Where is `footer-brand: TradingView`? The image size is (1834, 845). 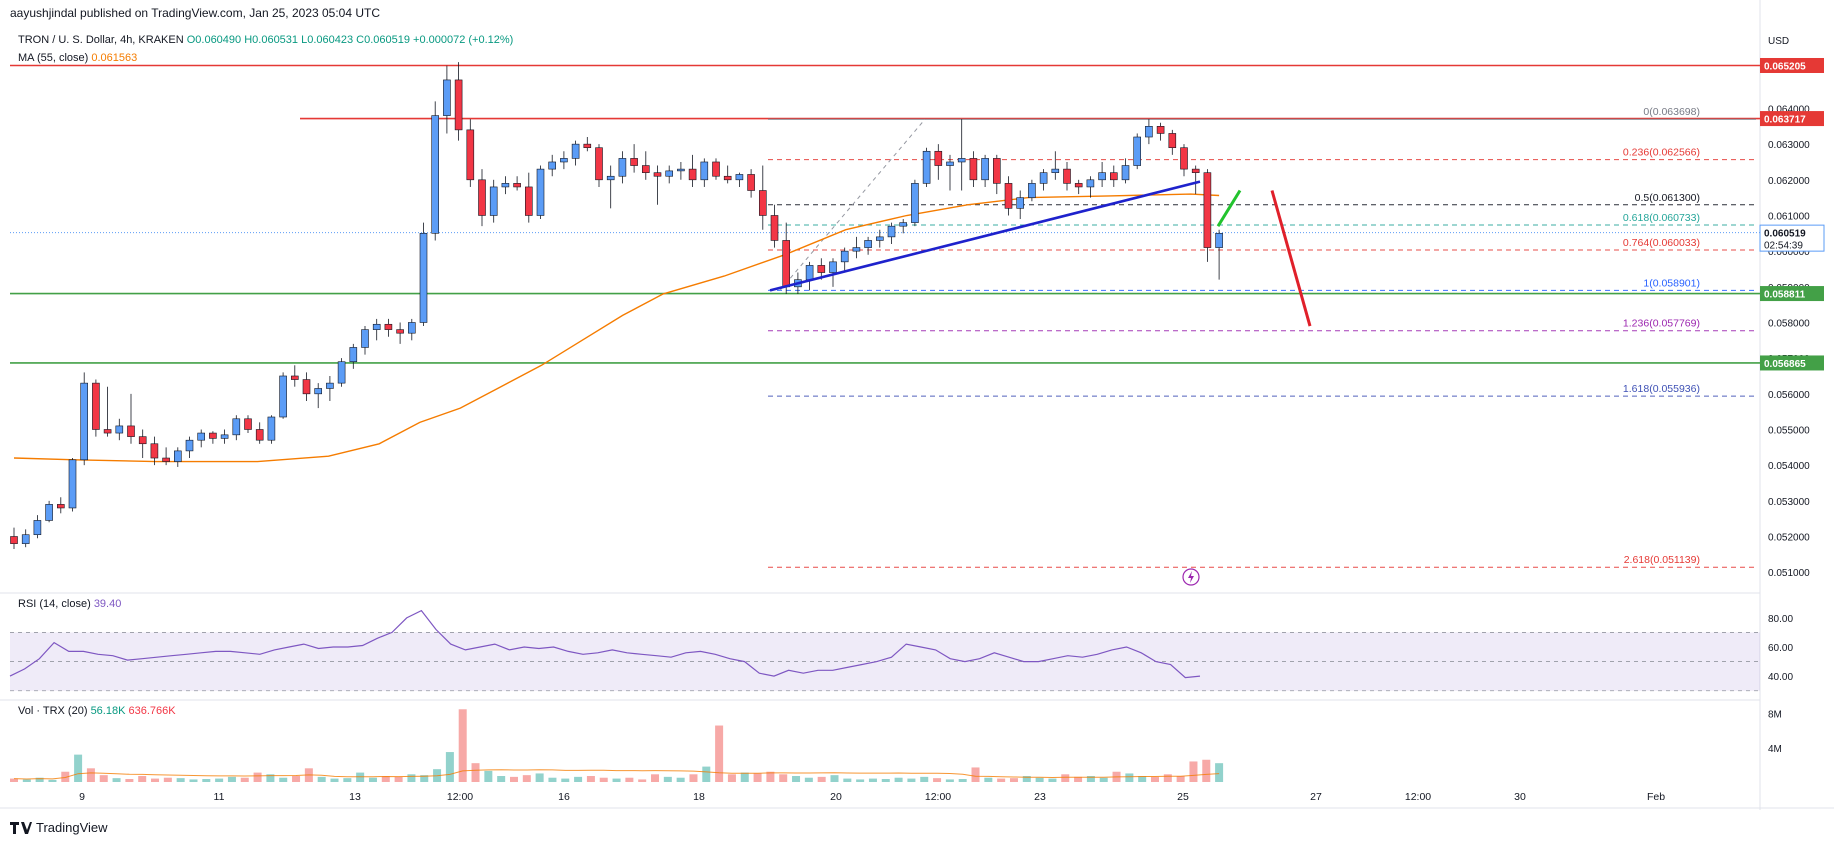 footer-brand: TradingView is located at coordinates (59, 827).